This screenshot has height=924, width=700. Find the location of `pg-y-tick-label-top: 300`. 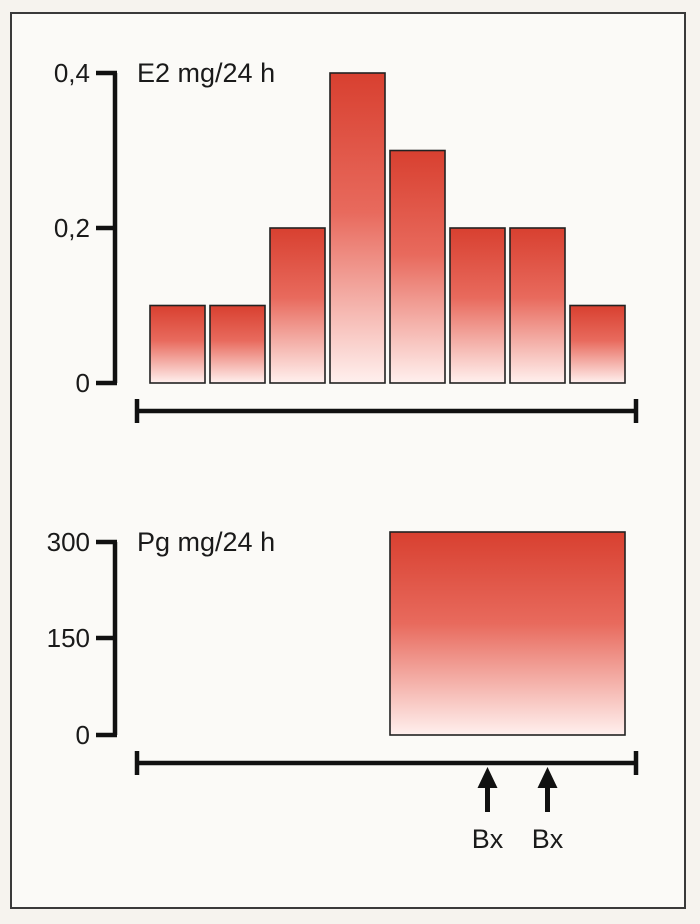

pg-y-tick-label-top: 300 is located at coordinates (68, 542).